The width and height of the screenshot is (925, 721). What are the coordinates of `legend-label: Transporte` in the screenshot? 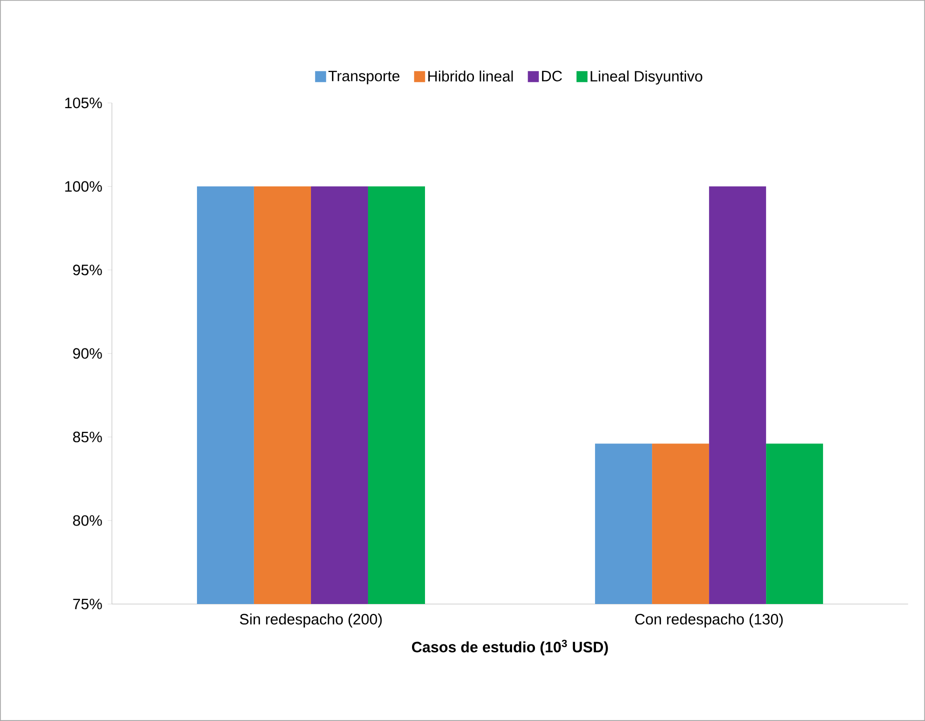 It's located at (364, 77).